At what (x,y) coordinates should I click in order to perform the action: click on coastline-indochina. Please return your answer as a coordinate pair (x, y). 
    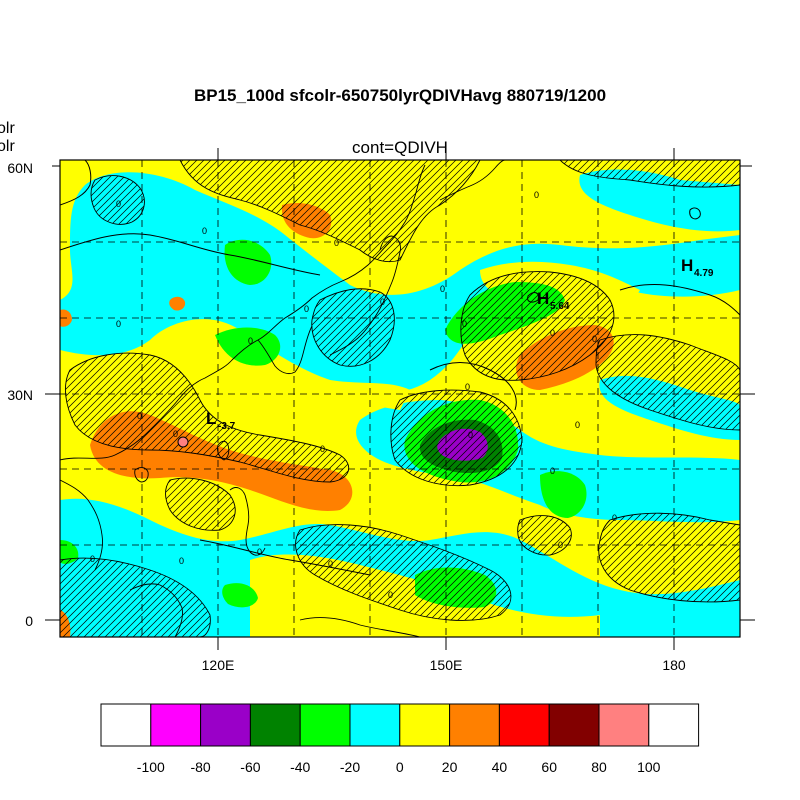
    Looking at the image, I should click on (81, 525).